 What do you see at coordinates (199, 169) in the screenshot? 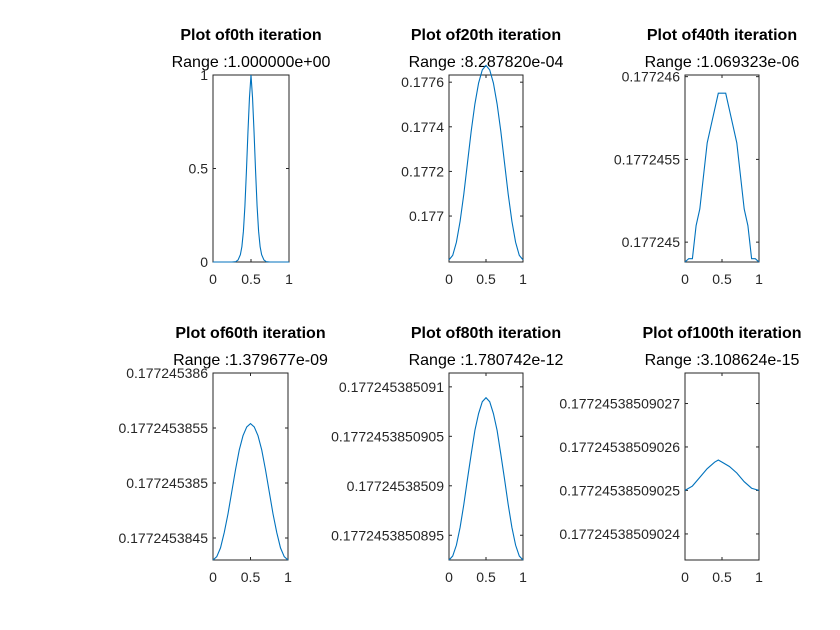
I see `y-tick-label: 0.5` at bounding box center [199, 169].